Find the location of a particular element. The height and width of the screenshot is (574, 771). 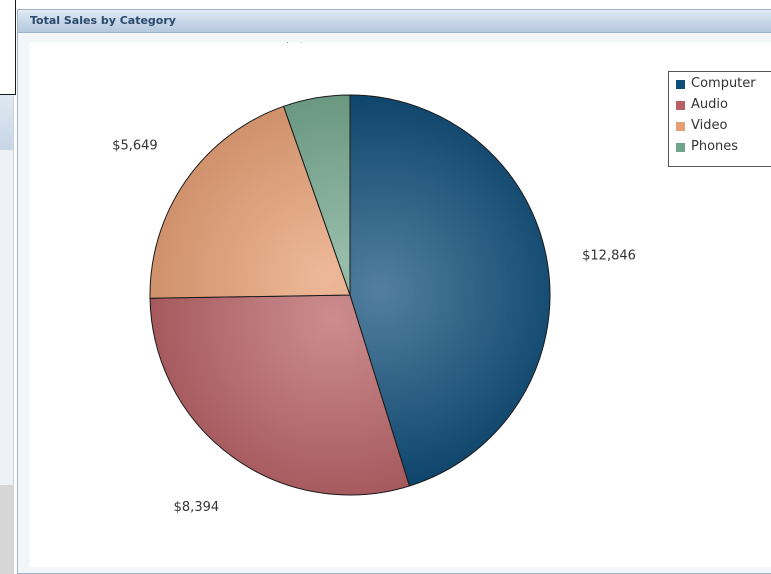

background-side-panel is located at coordinates (7, 334).